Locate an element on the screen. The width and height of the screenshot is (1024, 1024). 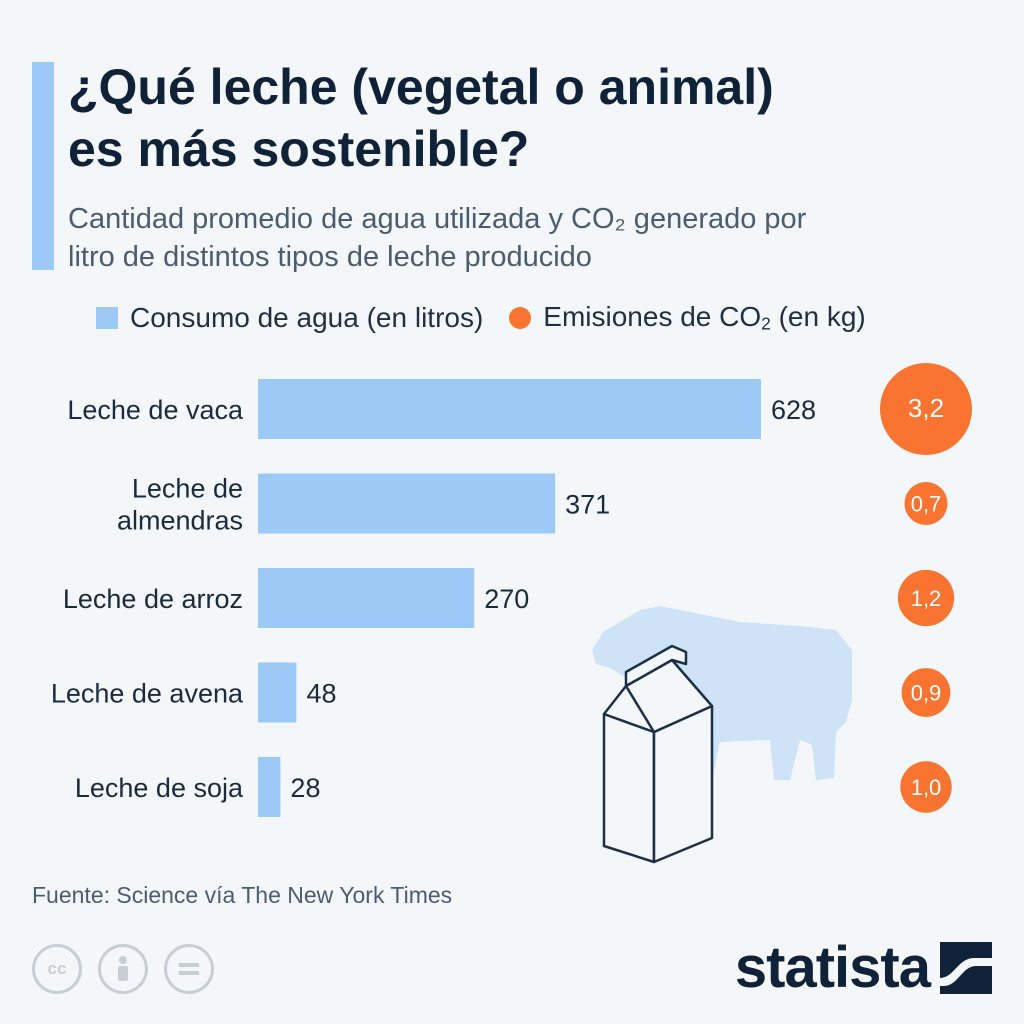
statista-logo-icon is located at coordinates (966, 968).